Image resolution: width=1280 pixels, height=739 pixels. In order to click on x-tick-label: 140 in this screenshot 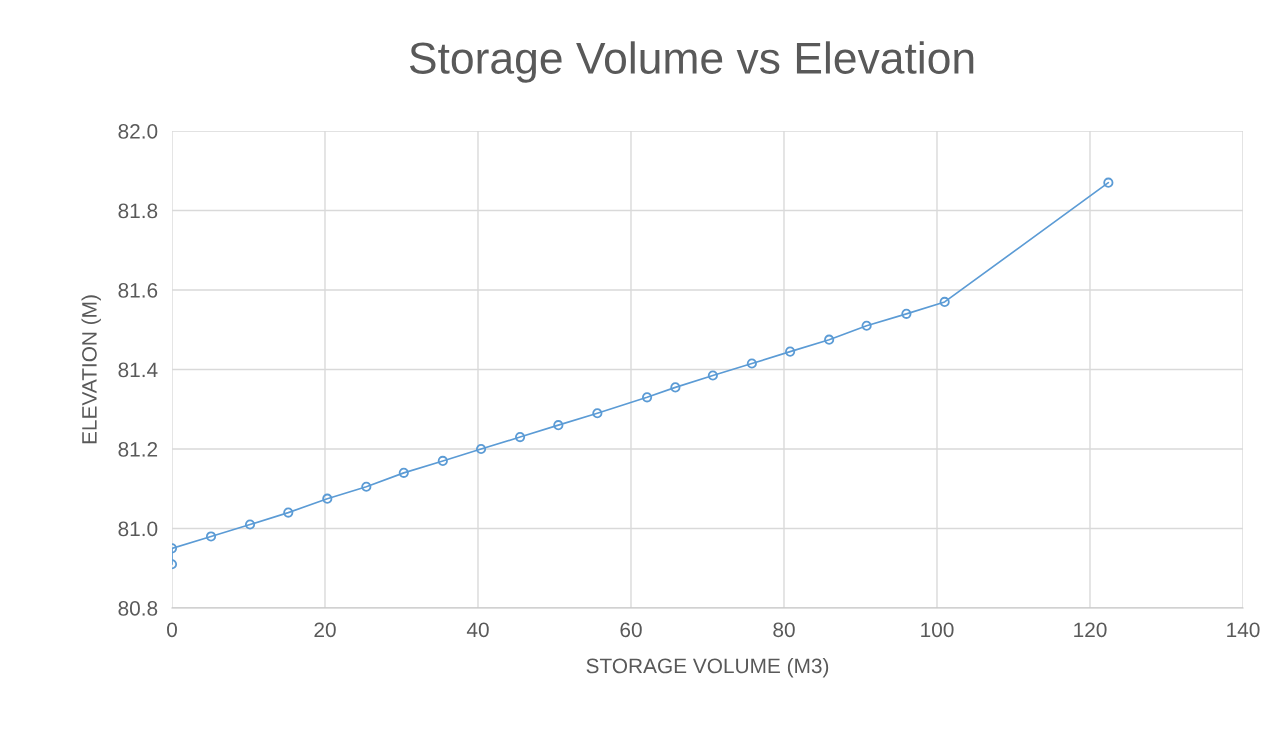, I will do `click(1243, 630)`.